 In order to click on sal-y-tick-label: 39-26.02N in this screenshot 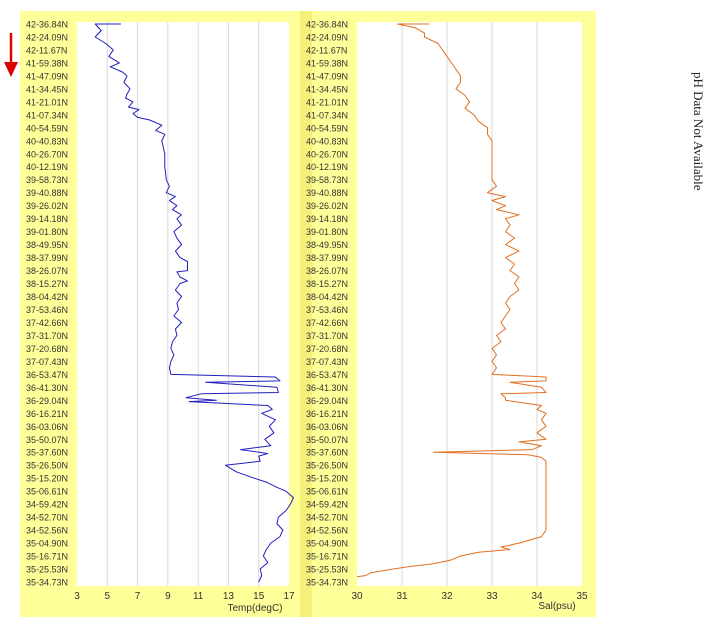, I will do `click(327, 206)`.